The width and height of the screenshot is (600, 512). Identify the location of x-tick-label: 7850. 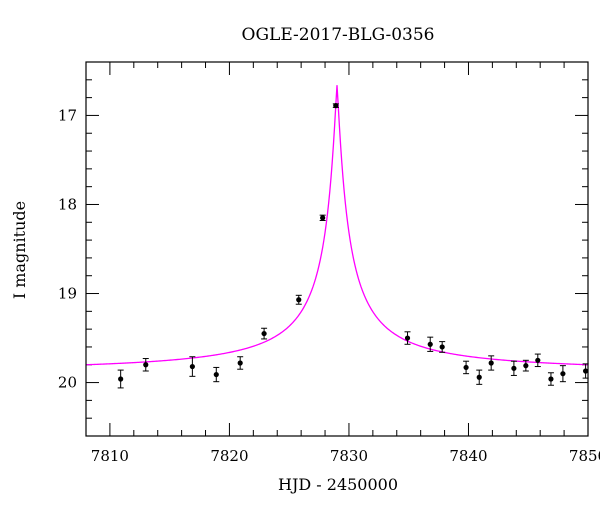
(584, 456).